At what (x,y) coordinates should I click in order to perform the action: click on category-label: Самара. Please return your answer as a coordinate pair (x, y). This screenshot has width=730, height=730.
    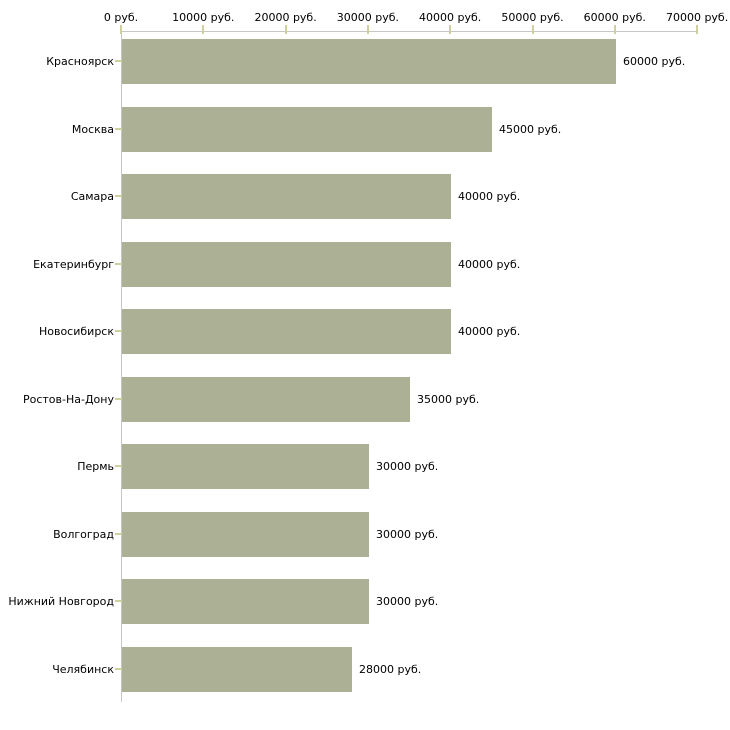
    Looking at the image, I should click on (92, 196).